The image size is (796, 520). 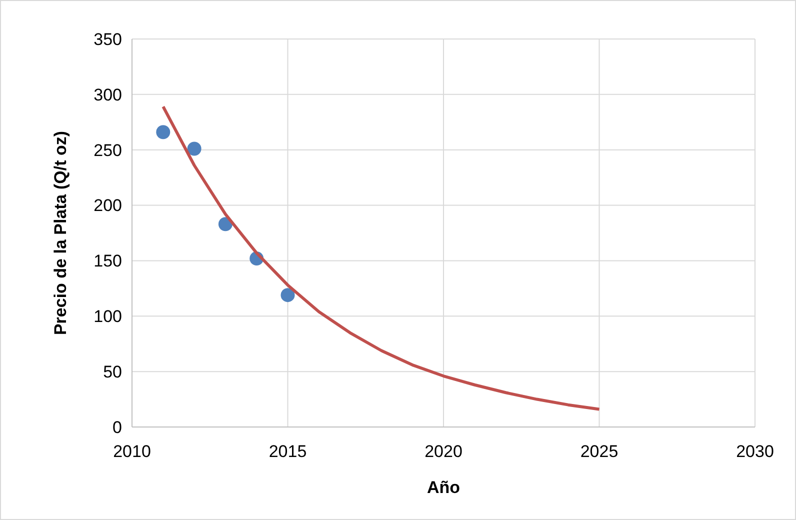 I want to click on y-axis-title: Precio de la Plata (Q/t oz), so click(x=60, y=233).